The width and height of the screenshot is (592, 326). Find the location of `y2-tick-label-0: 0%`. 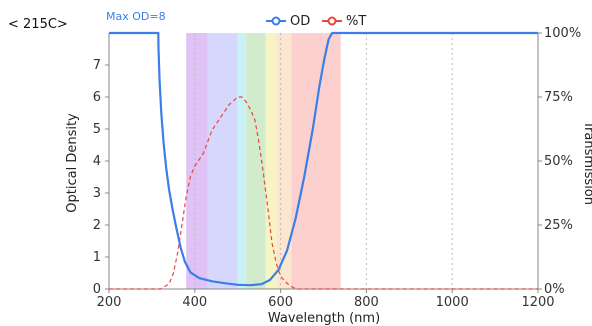

y2-tick-label-0: 0% is located at coordinates (554, 289).